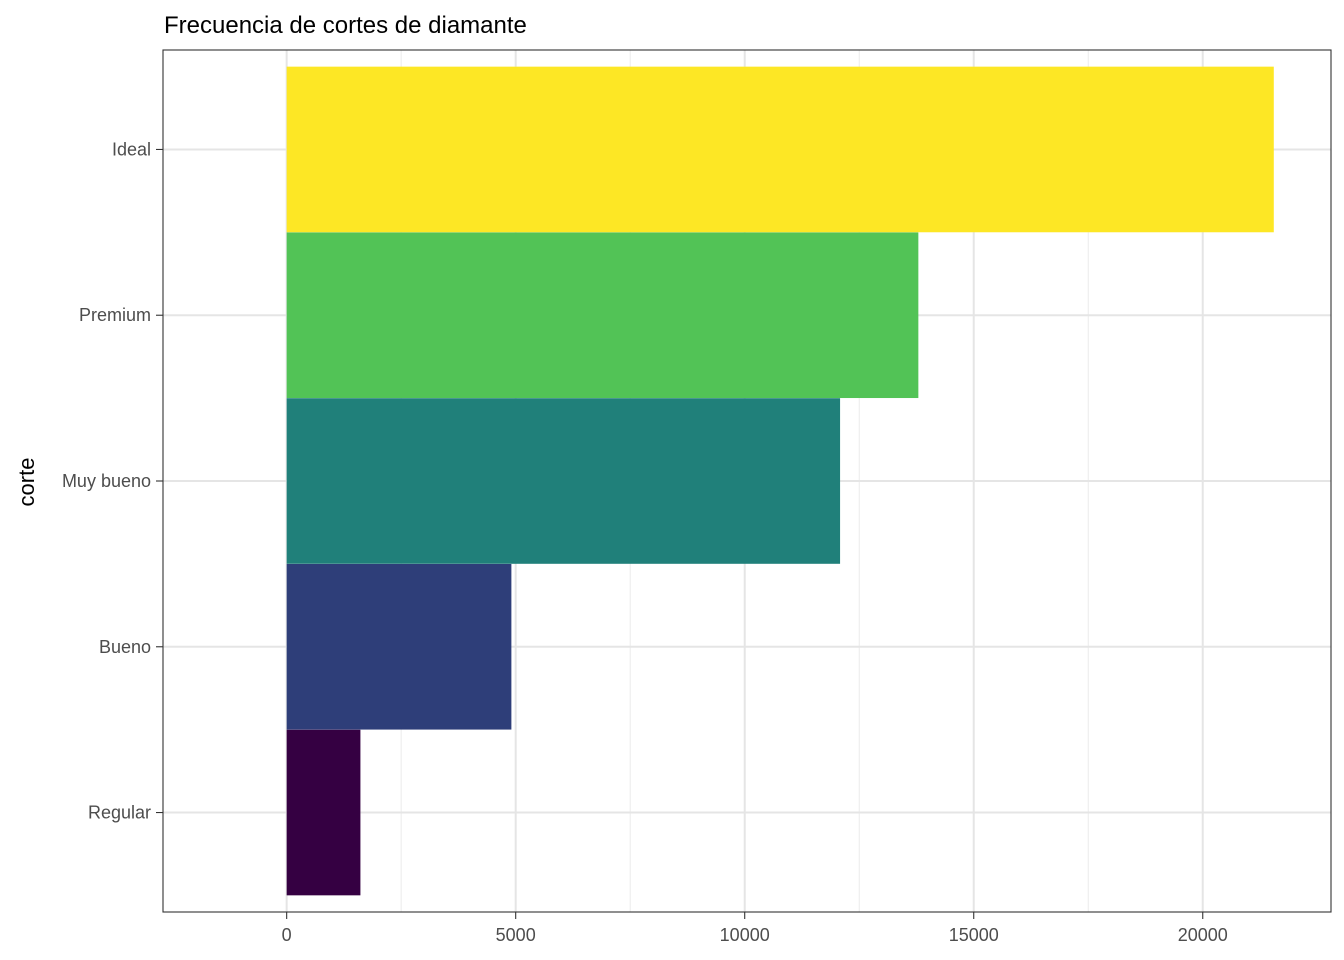 Image resolution: width=1344 pixels, height=960 pixels. What do you see at coordinates (780, 149) in the screenshot?
I see `bar-ideal` at bounding box center [780, 149].